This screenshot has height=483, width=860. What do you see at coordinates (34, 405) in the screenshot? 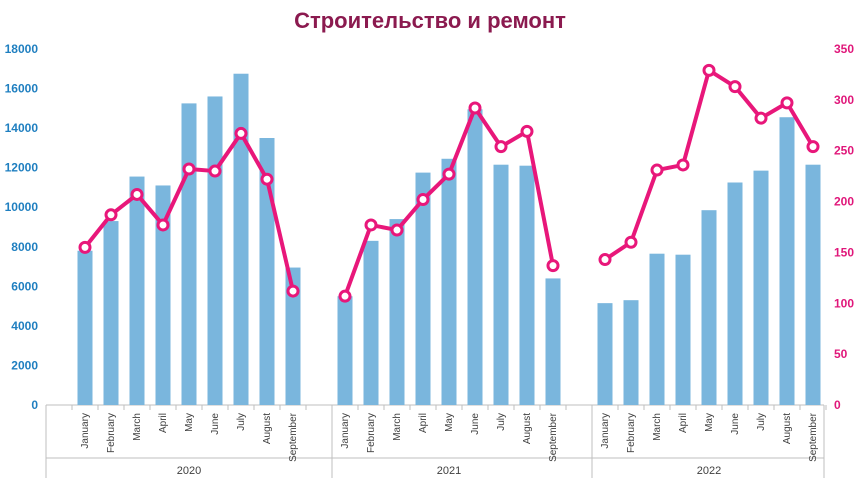
I see `y-left-tick-label: 0` at bounding box center [34, 405].